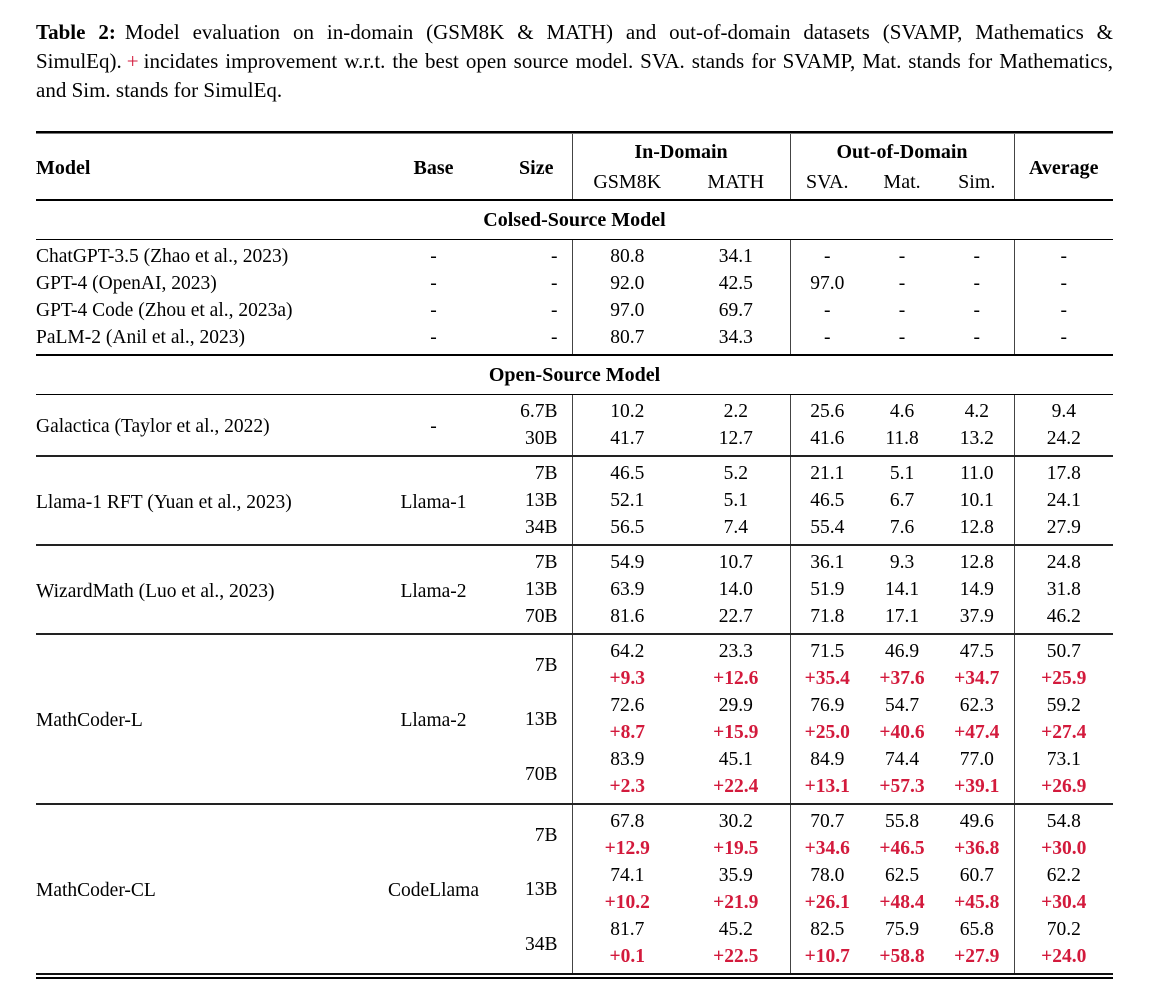 Image resolution: width=1149 pixels, height=1004 pixels. What do you see at coordinates (1063, 500) in the screenshot?
I see `average-value: 24.1` at bounding box center [1063, 500].